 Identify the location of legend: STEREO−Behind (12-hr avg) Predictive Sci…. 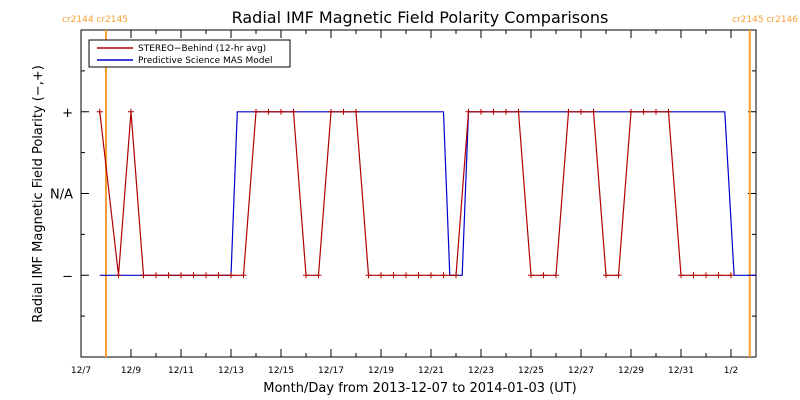
(189, 53).